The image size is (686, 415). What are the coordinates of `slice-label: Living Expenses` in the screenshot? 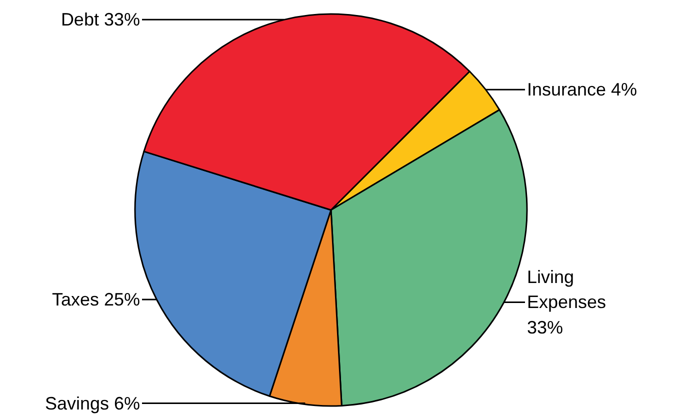 It's located at (566, 289).